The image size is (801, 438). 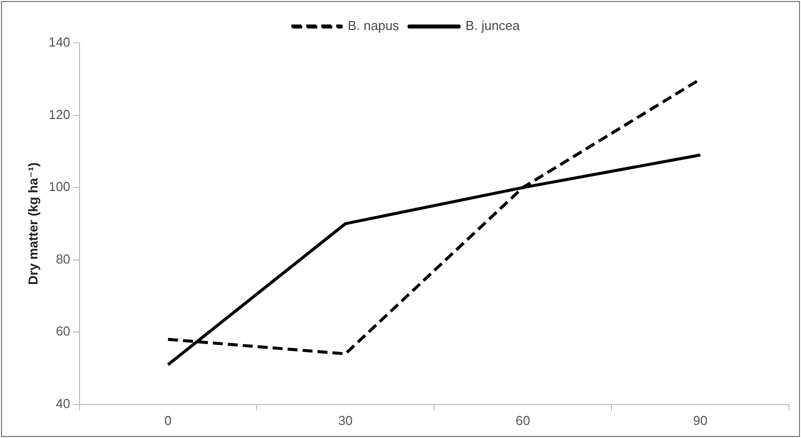 What do you see at coordinates (374, 26) in the screenshot?
I see `legend-label: B. napus` at bounding box center [374, 26].